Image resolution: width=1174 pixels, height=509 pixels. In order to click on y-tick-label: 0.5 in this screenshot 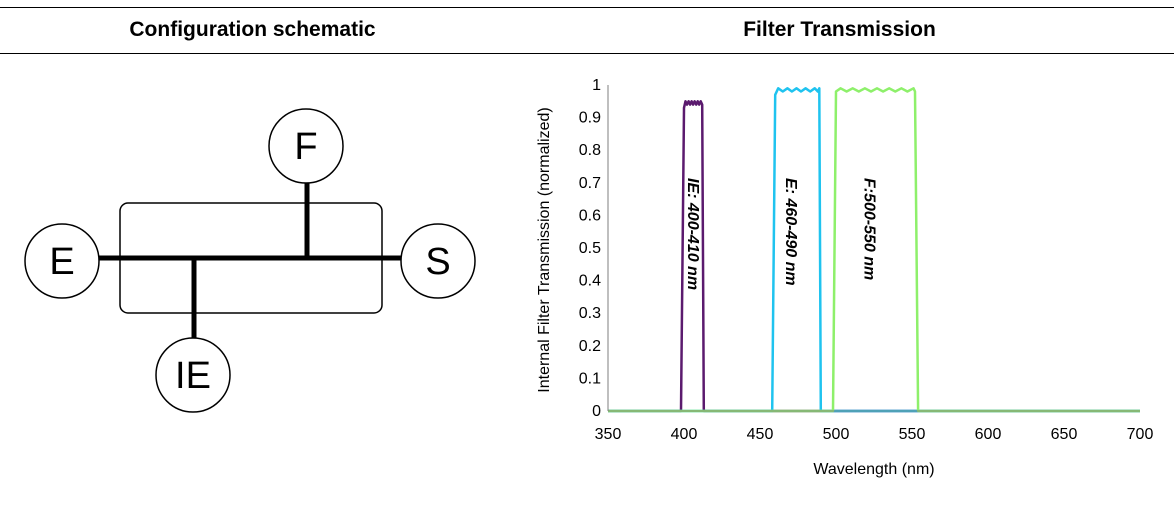, I will do `click(590, 248)`.